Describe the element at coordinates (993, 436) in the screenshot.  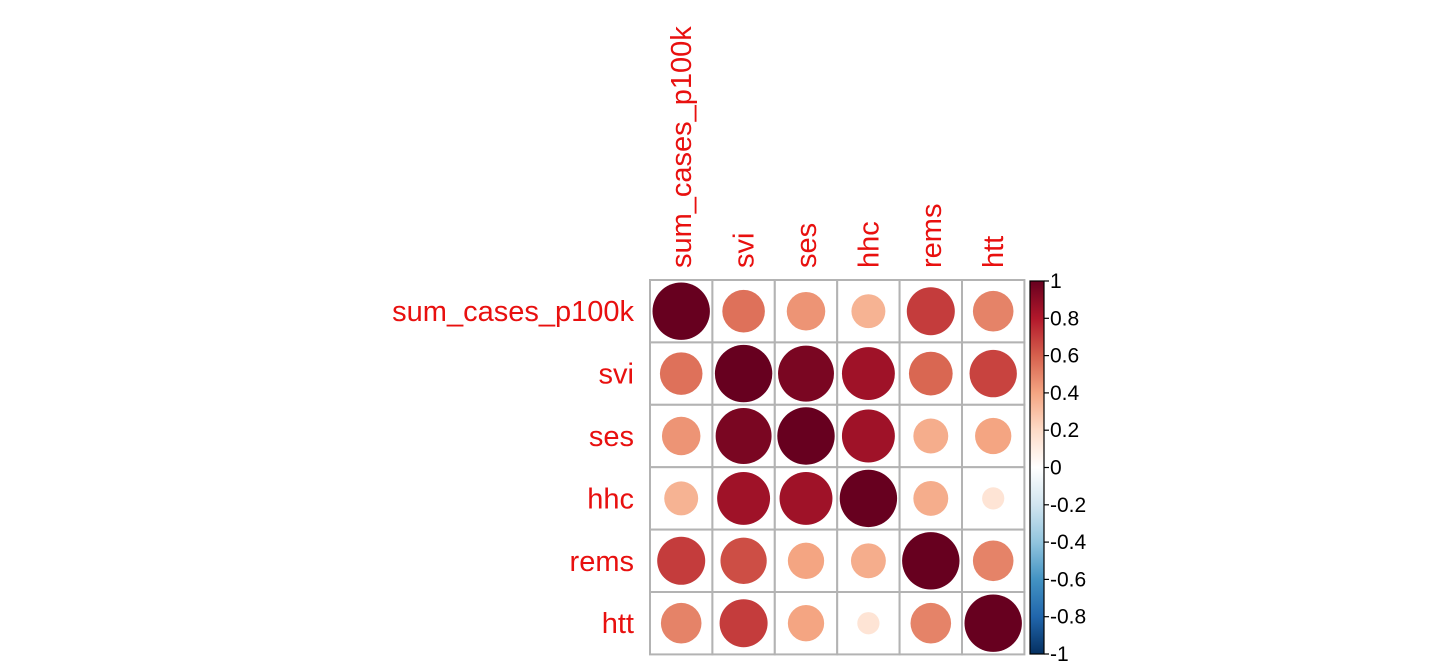
I see `correlation-circle-ses-htt` at that location.